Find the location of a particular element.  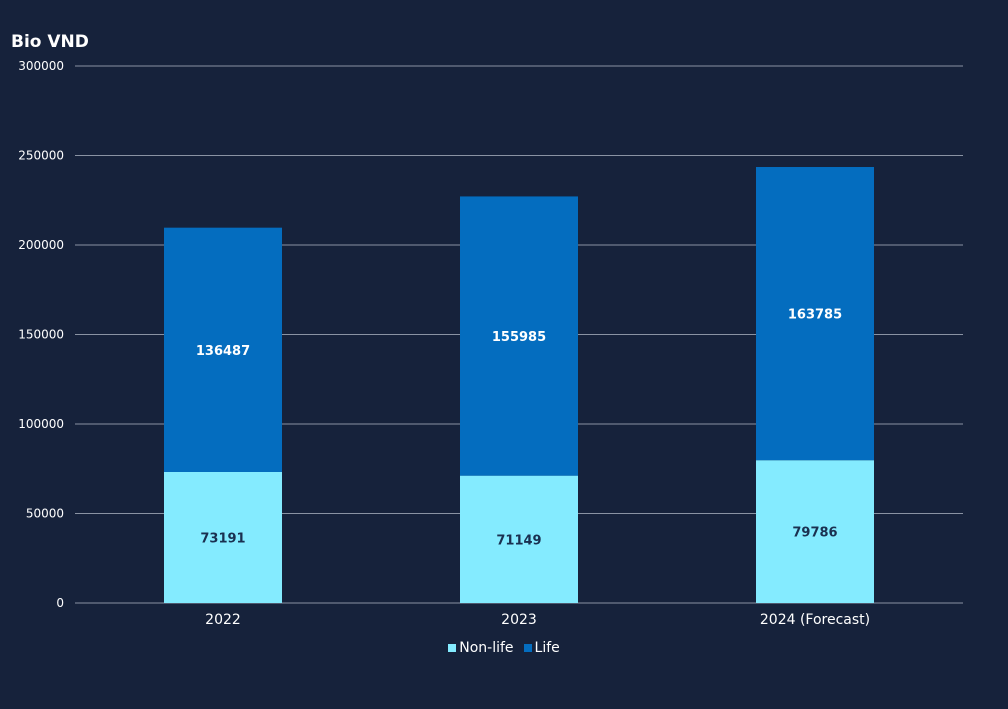

data-label-life: 136487 is located at coordinates (223, 351).